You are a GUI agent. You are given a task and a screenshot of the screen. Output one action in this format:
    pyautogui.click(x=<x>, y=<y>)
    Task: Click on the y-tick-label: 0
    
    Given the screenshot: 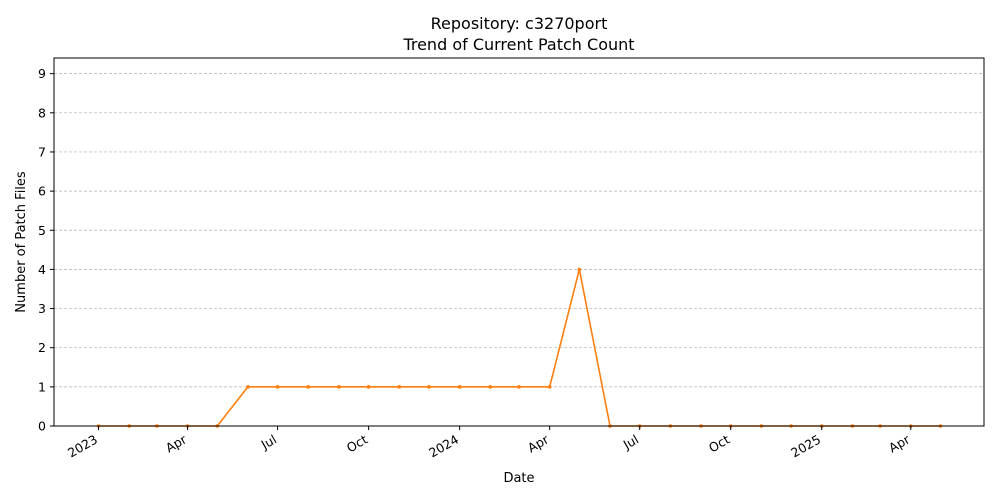 What is the action you would take?
    pyautogui.click(x=42, y=426)
    